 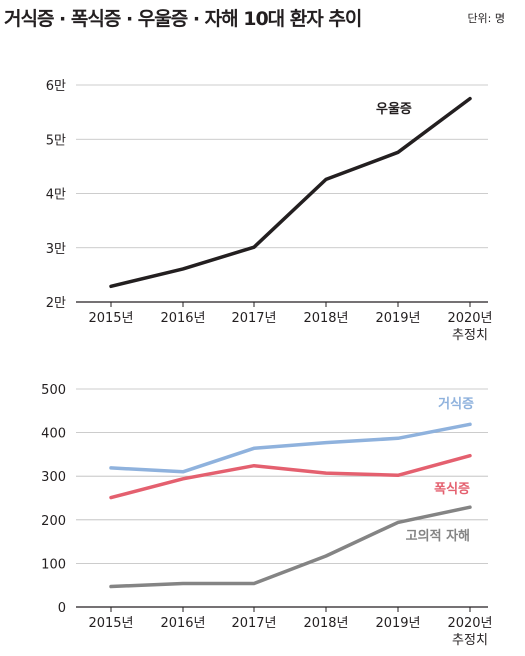 I want to click on series-label: 고의적 자해, so click(x=438, y=536).